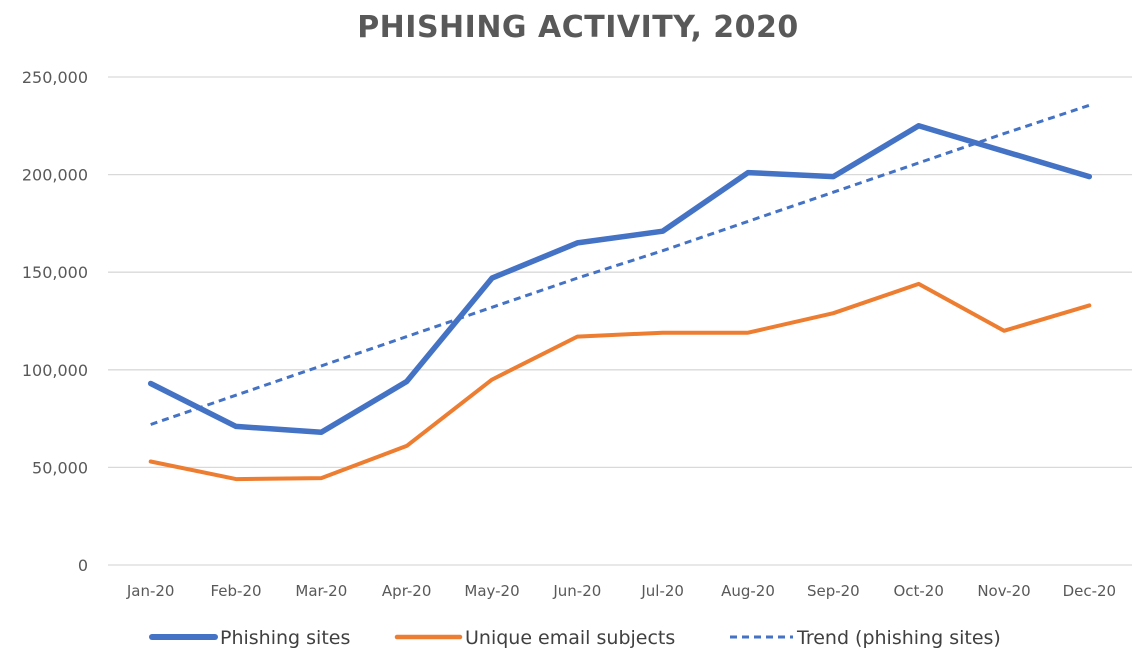  What do you see at coordinates (60, 467) in the screenshot?
I see `y-tick-label: 50,000` at bounding box center [60, 467].